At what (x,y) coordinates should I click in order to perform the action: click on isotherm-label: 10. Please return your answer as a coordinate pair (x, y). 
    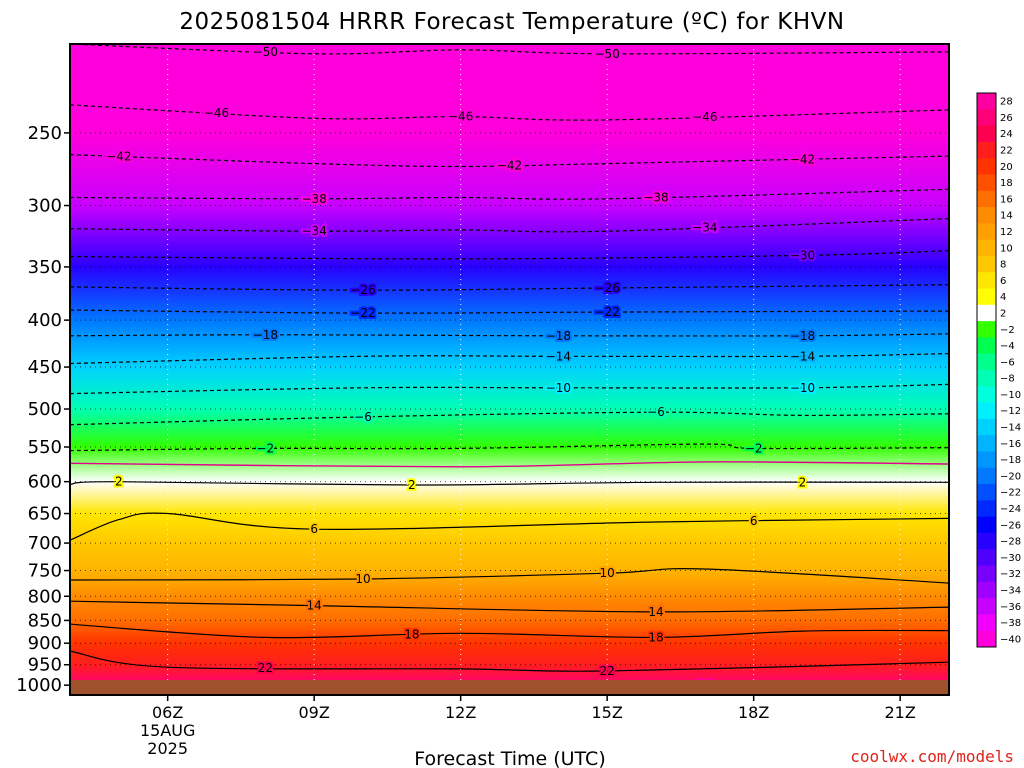
    Looking at the image, I should click on (607, 573).